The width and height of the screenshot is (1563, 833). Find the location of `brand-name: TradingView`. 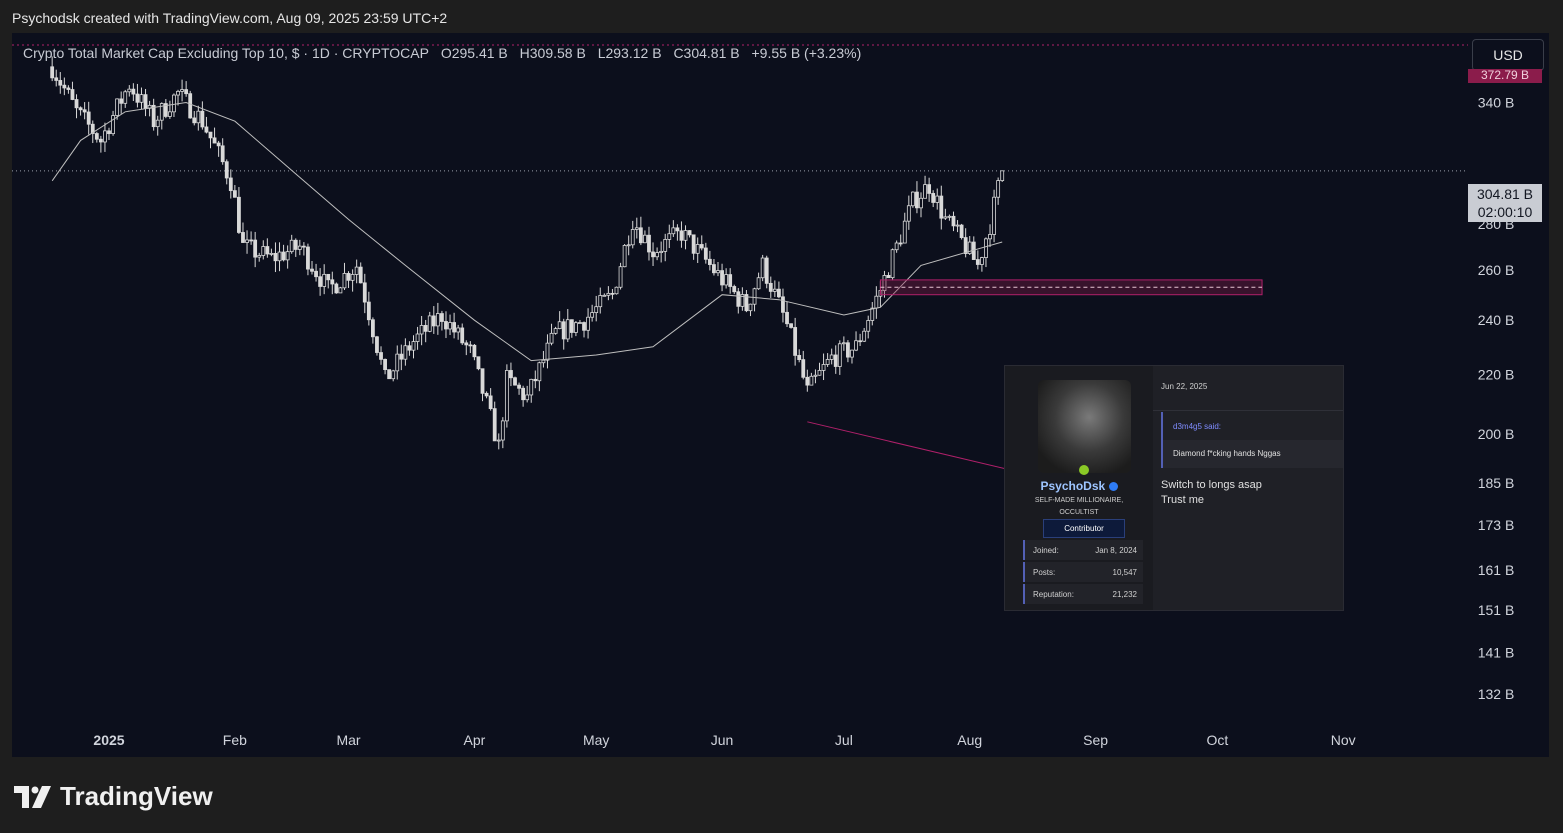

brand-name: TradingView is located at coordinates (136, 796).